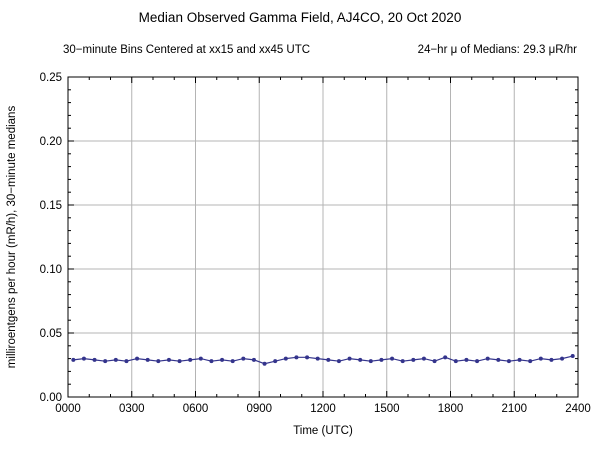  What do you see at coordinates (51, 398) in the screenshot?
I see `y-tick-label: 0.00` at bounding box center [51, 398].